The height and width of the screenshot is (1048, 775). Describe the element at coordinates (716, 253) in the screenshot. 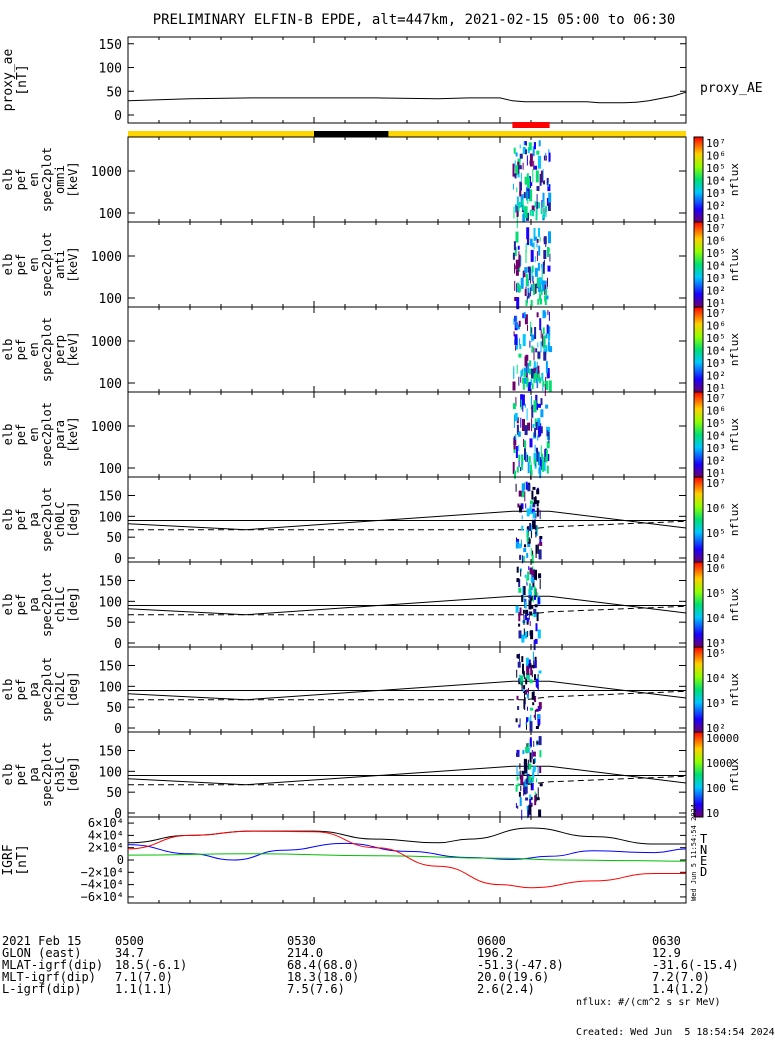

I see `colorbar-tick-label: 10⁵` at that location.